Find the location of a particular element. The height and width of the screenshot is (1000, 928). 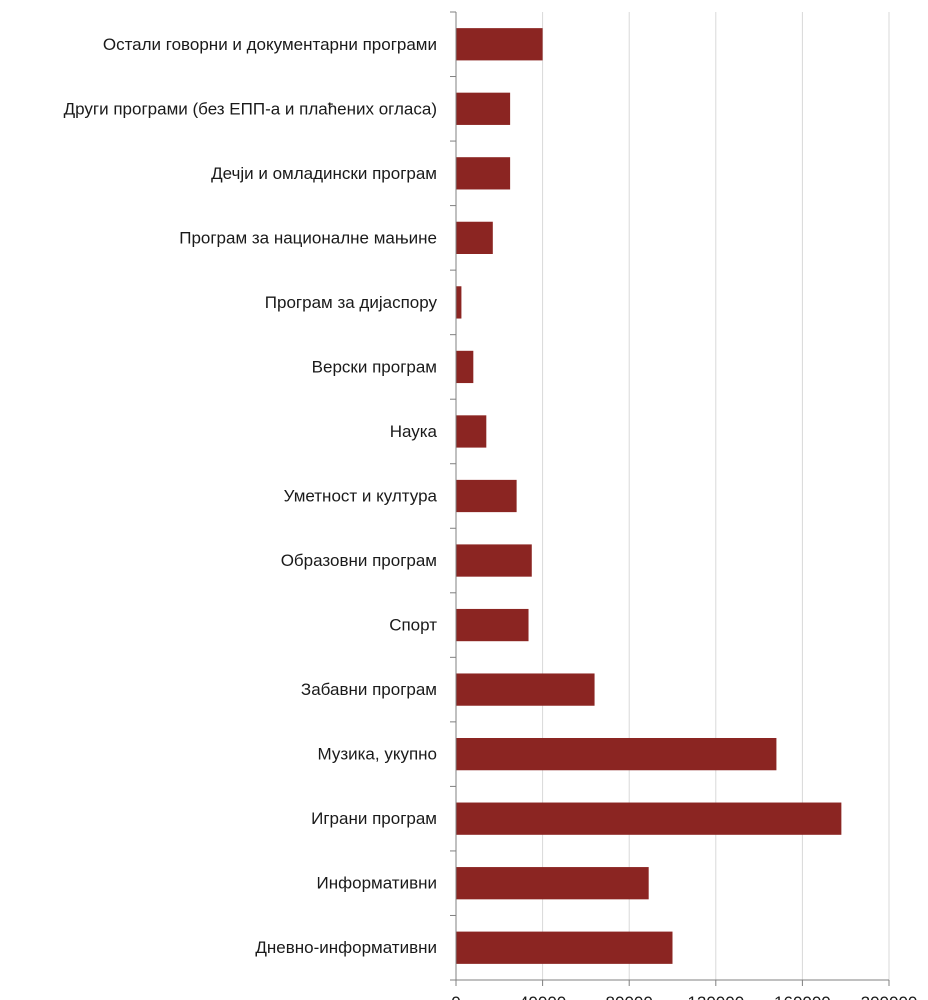

category-label: Уметност и култура is located at coordinates (361, 496).